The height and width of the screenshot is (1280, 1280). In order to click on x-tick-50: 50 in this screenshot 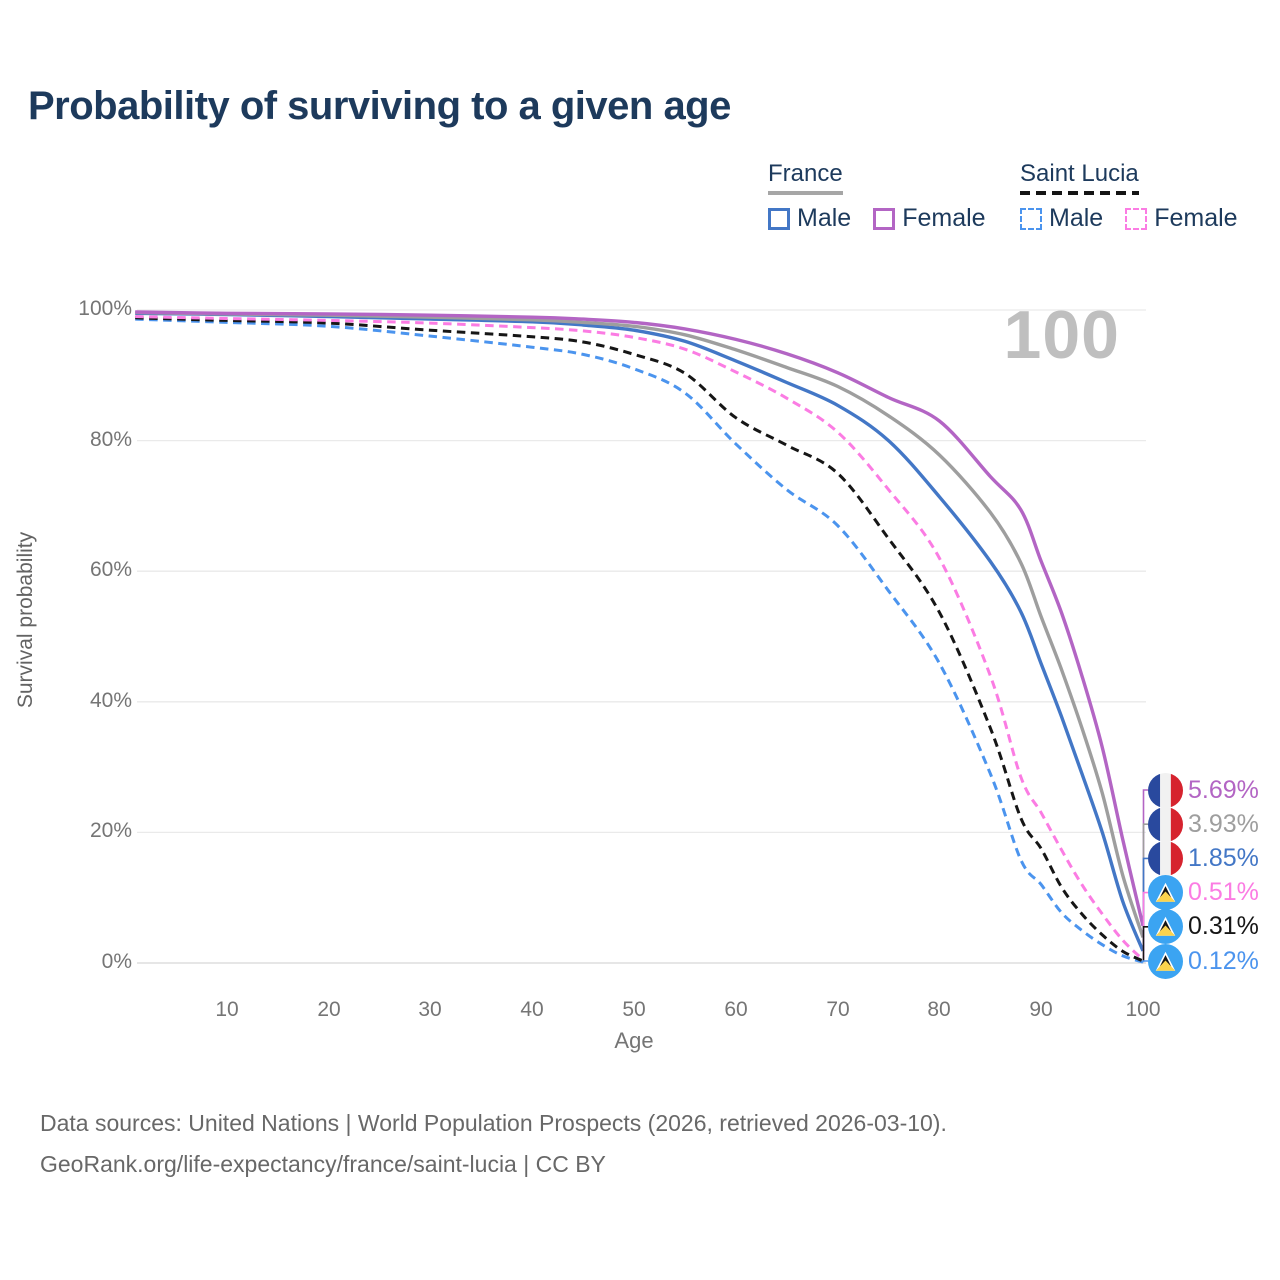, I will do `click(634, 1009)`.